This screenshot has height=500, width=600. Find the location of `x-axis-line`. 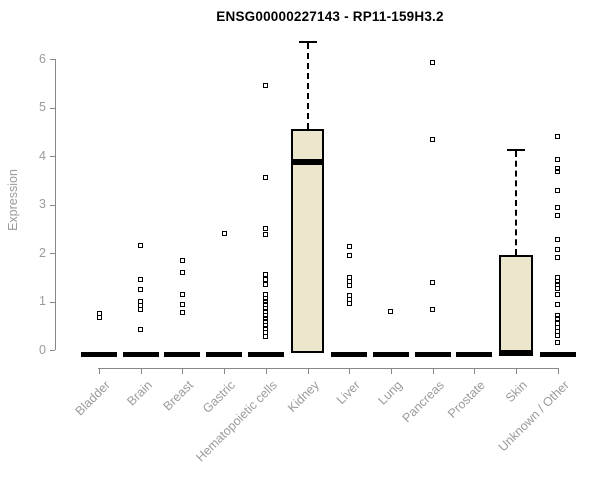

x-axis-line is located at coordinates (328, 368).